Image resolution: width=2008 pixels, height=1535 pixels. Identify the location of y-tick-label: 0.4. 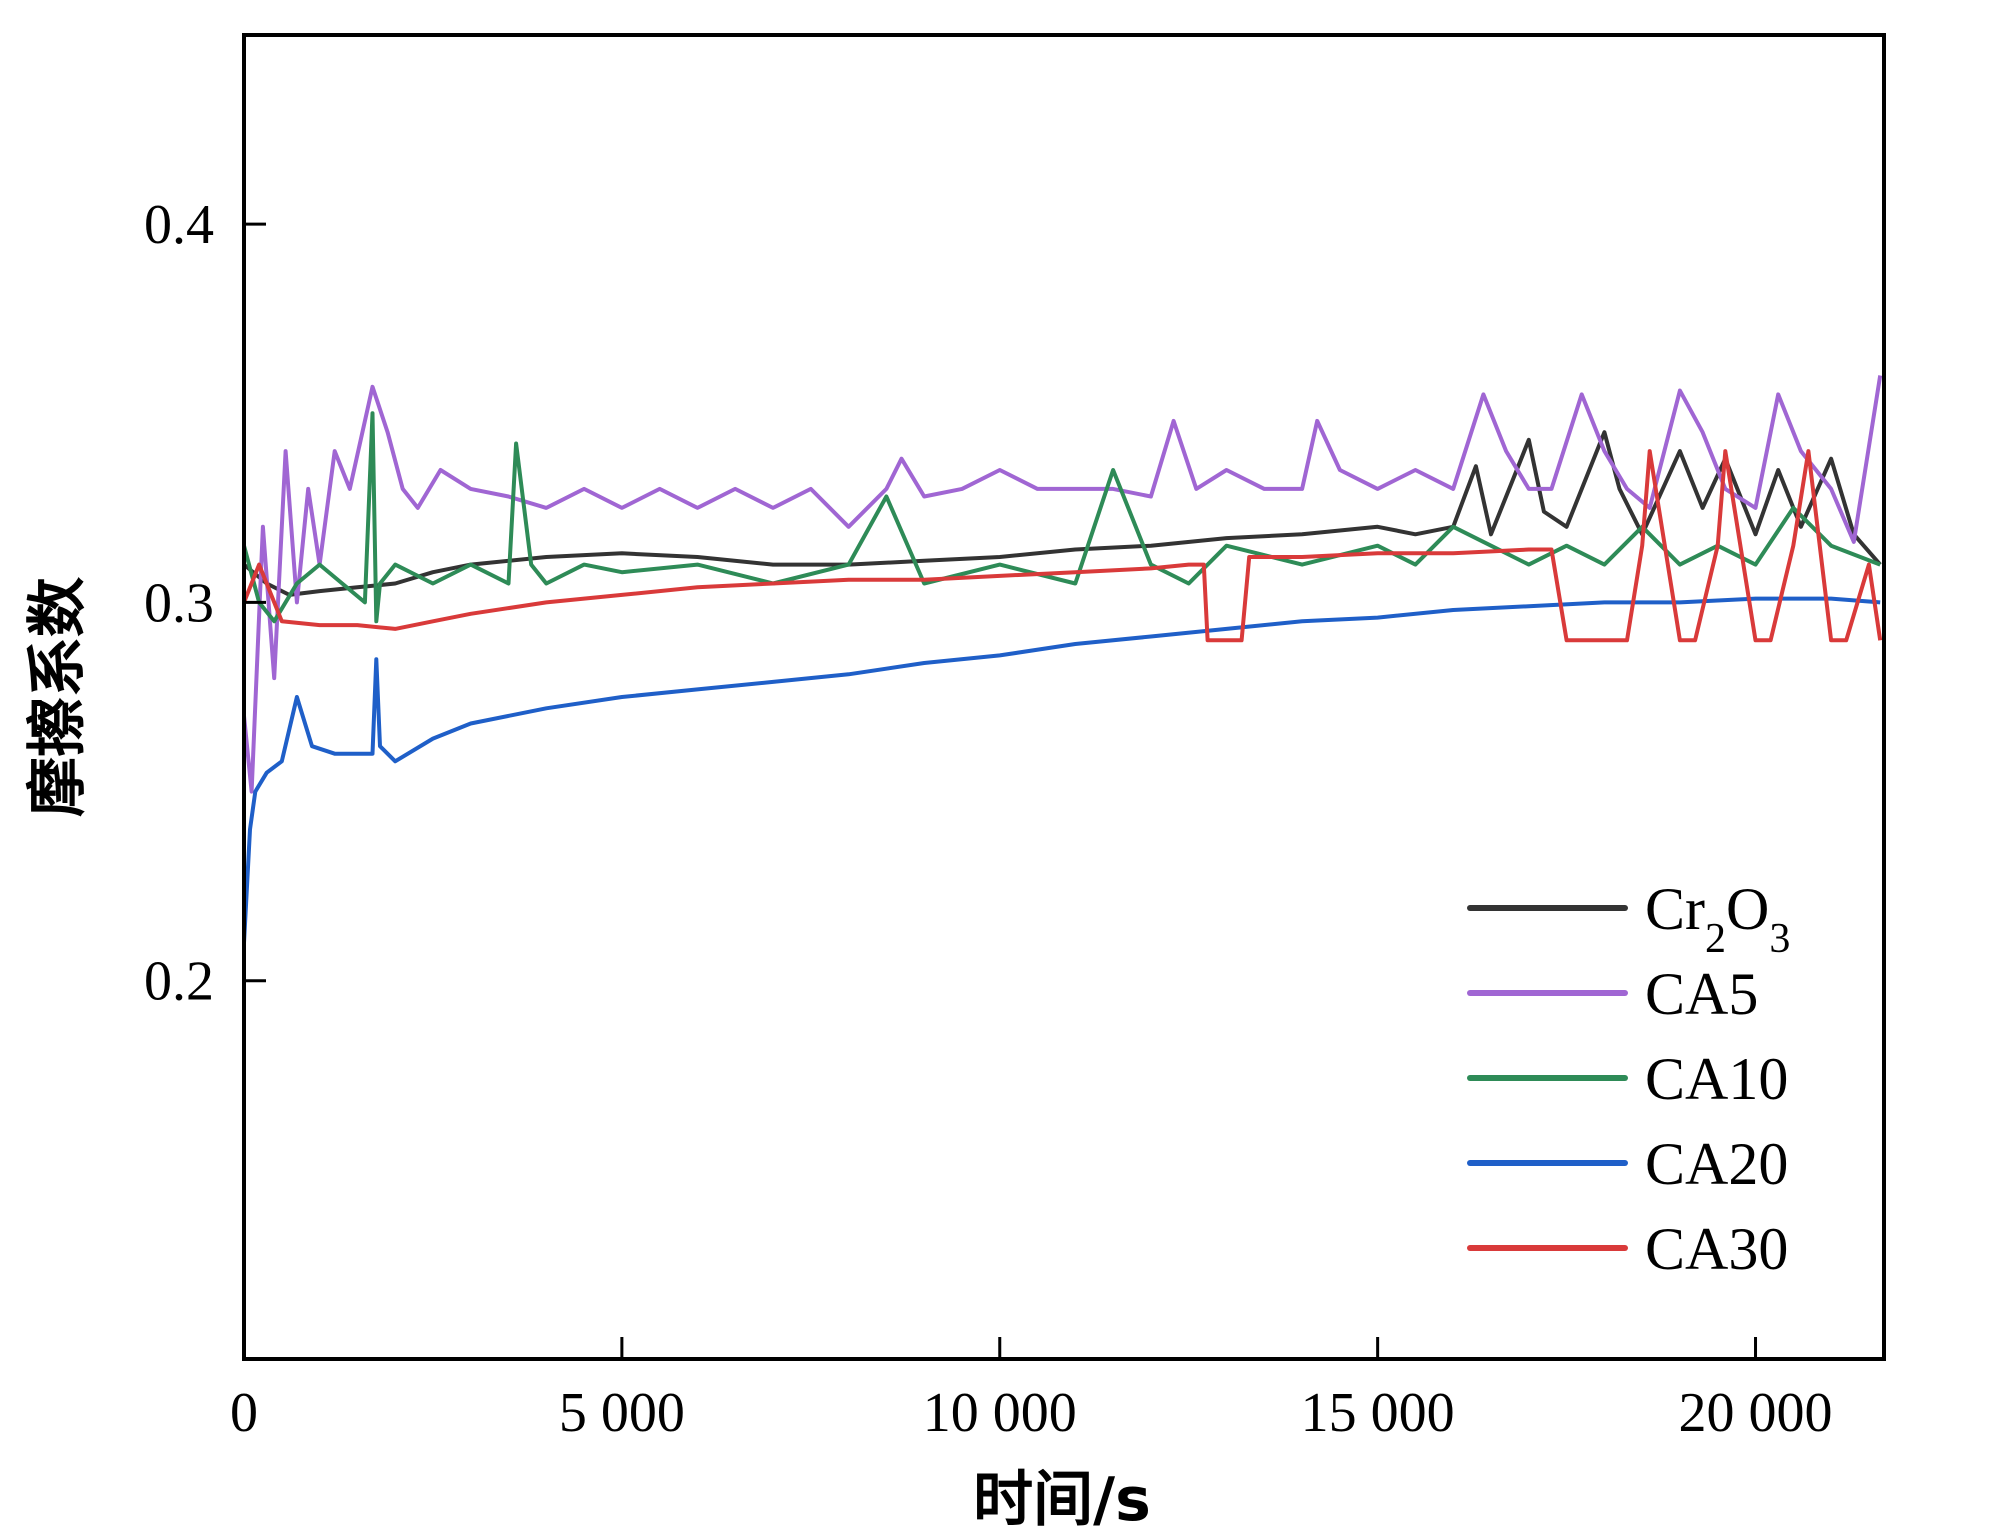
(179, 225).